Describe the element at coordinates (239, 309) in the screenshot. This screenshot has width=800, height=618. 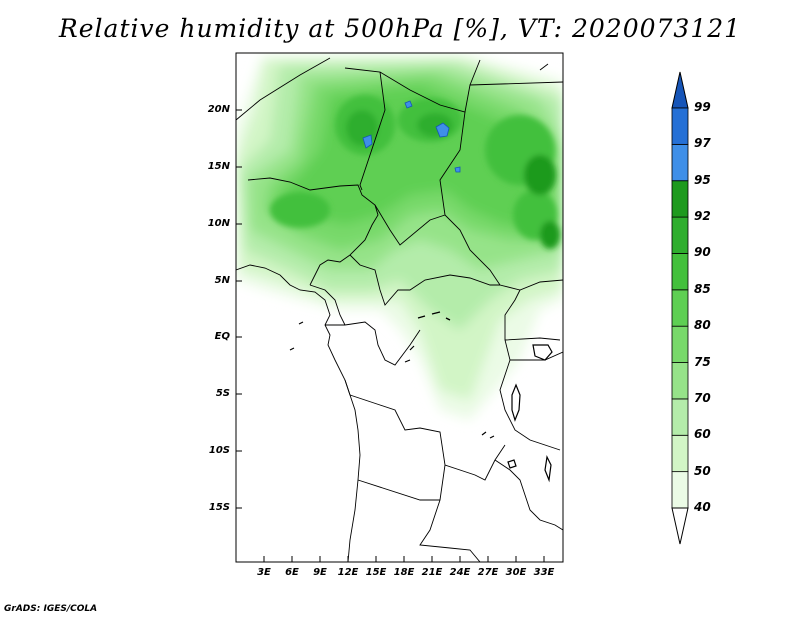
I see `latitude-ticks` at that location.